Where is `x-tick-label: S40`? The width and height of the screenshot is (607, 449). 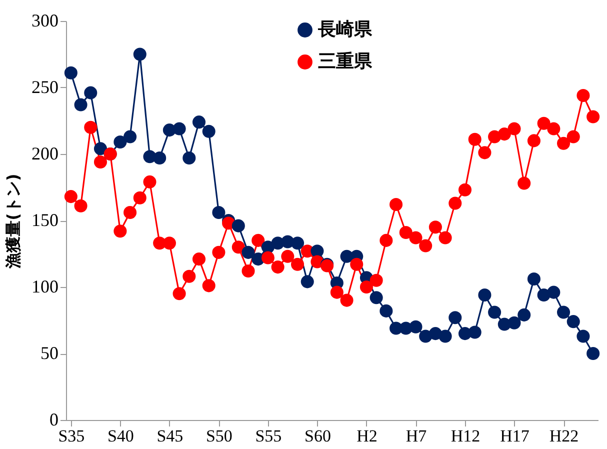
x-tick-label: S40 is located at coordinates (120, 436).